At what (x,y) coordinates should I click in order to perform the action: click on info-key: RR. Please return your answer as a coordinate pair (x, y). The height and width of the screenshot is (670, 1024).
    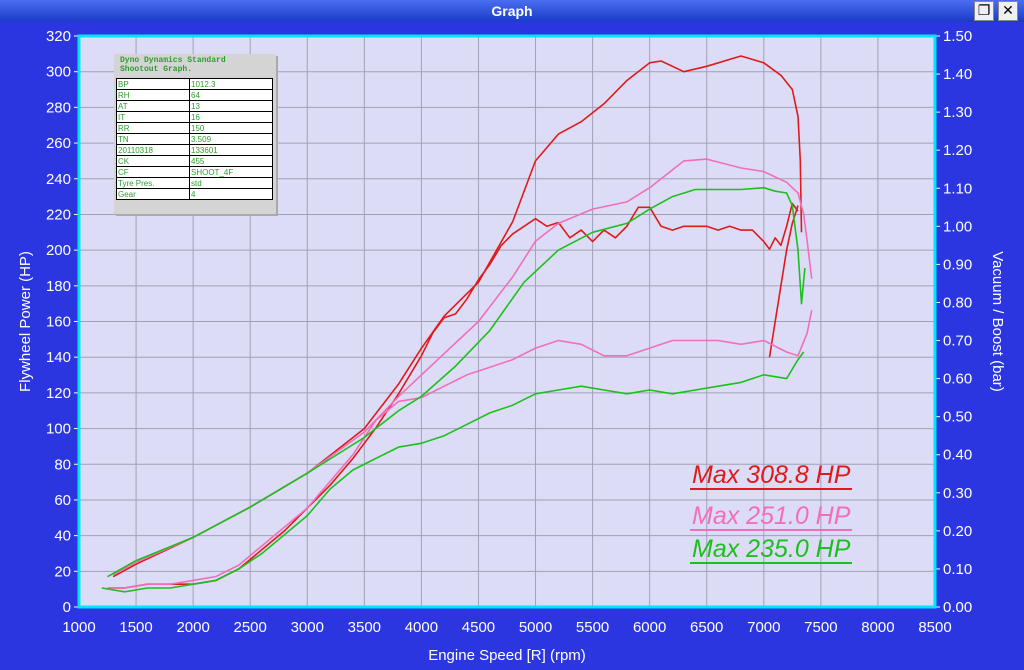
    Looking at the image, I should click on (153, 128).